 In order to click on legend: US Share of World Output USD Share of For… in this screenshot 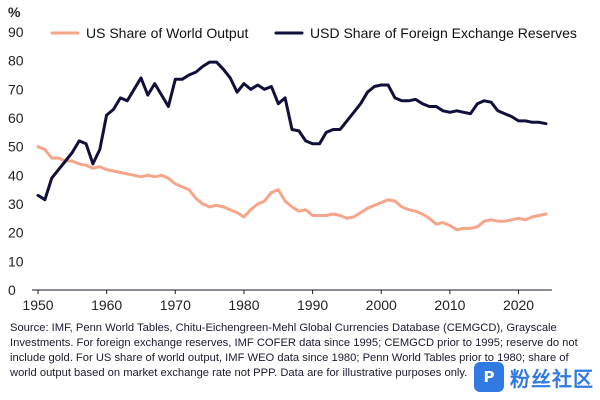, I will do `click(313, 33)`.